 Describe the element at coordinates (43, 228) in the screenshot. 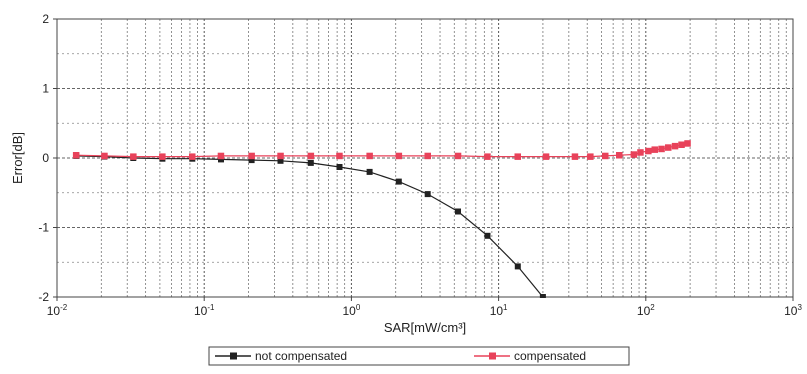

I see `y-tick-label: -1` at that location.